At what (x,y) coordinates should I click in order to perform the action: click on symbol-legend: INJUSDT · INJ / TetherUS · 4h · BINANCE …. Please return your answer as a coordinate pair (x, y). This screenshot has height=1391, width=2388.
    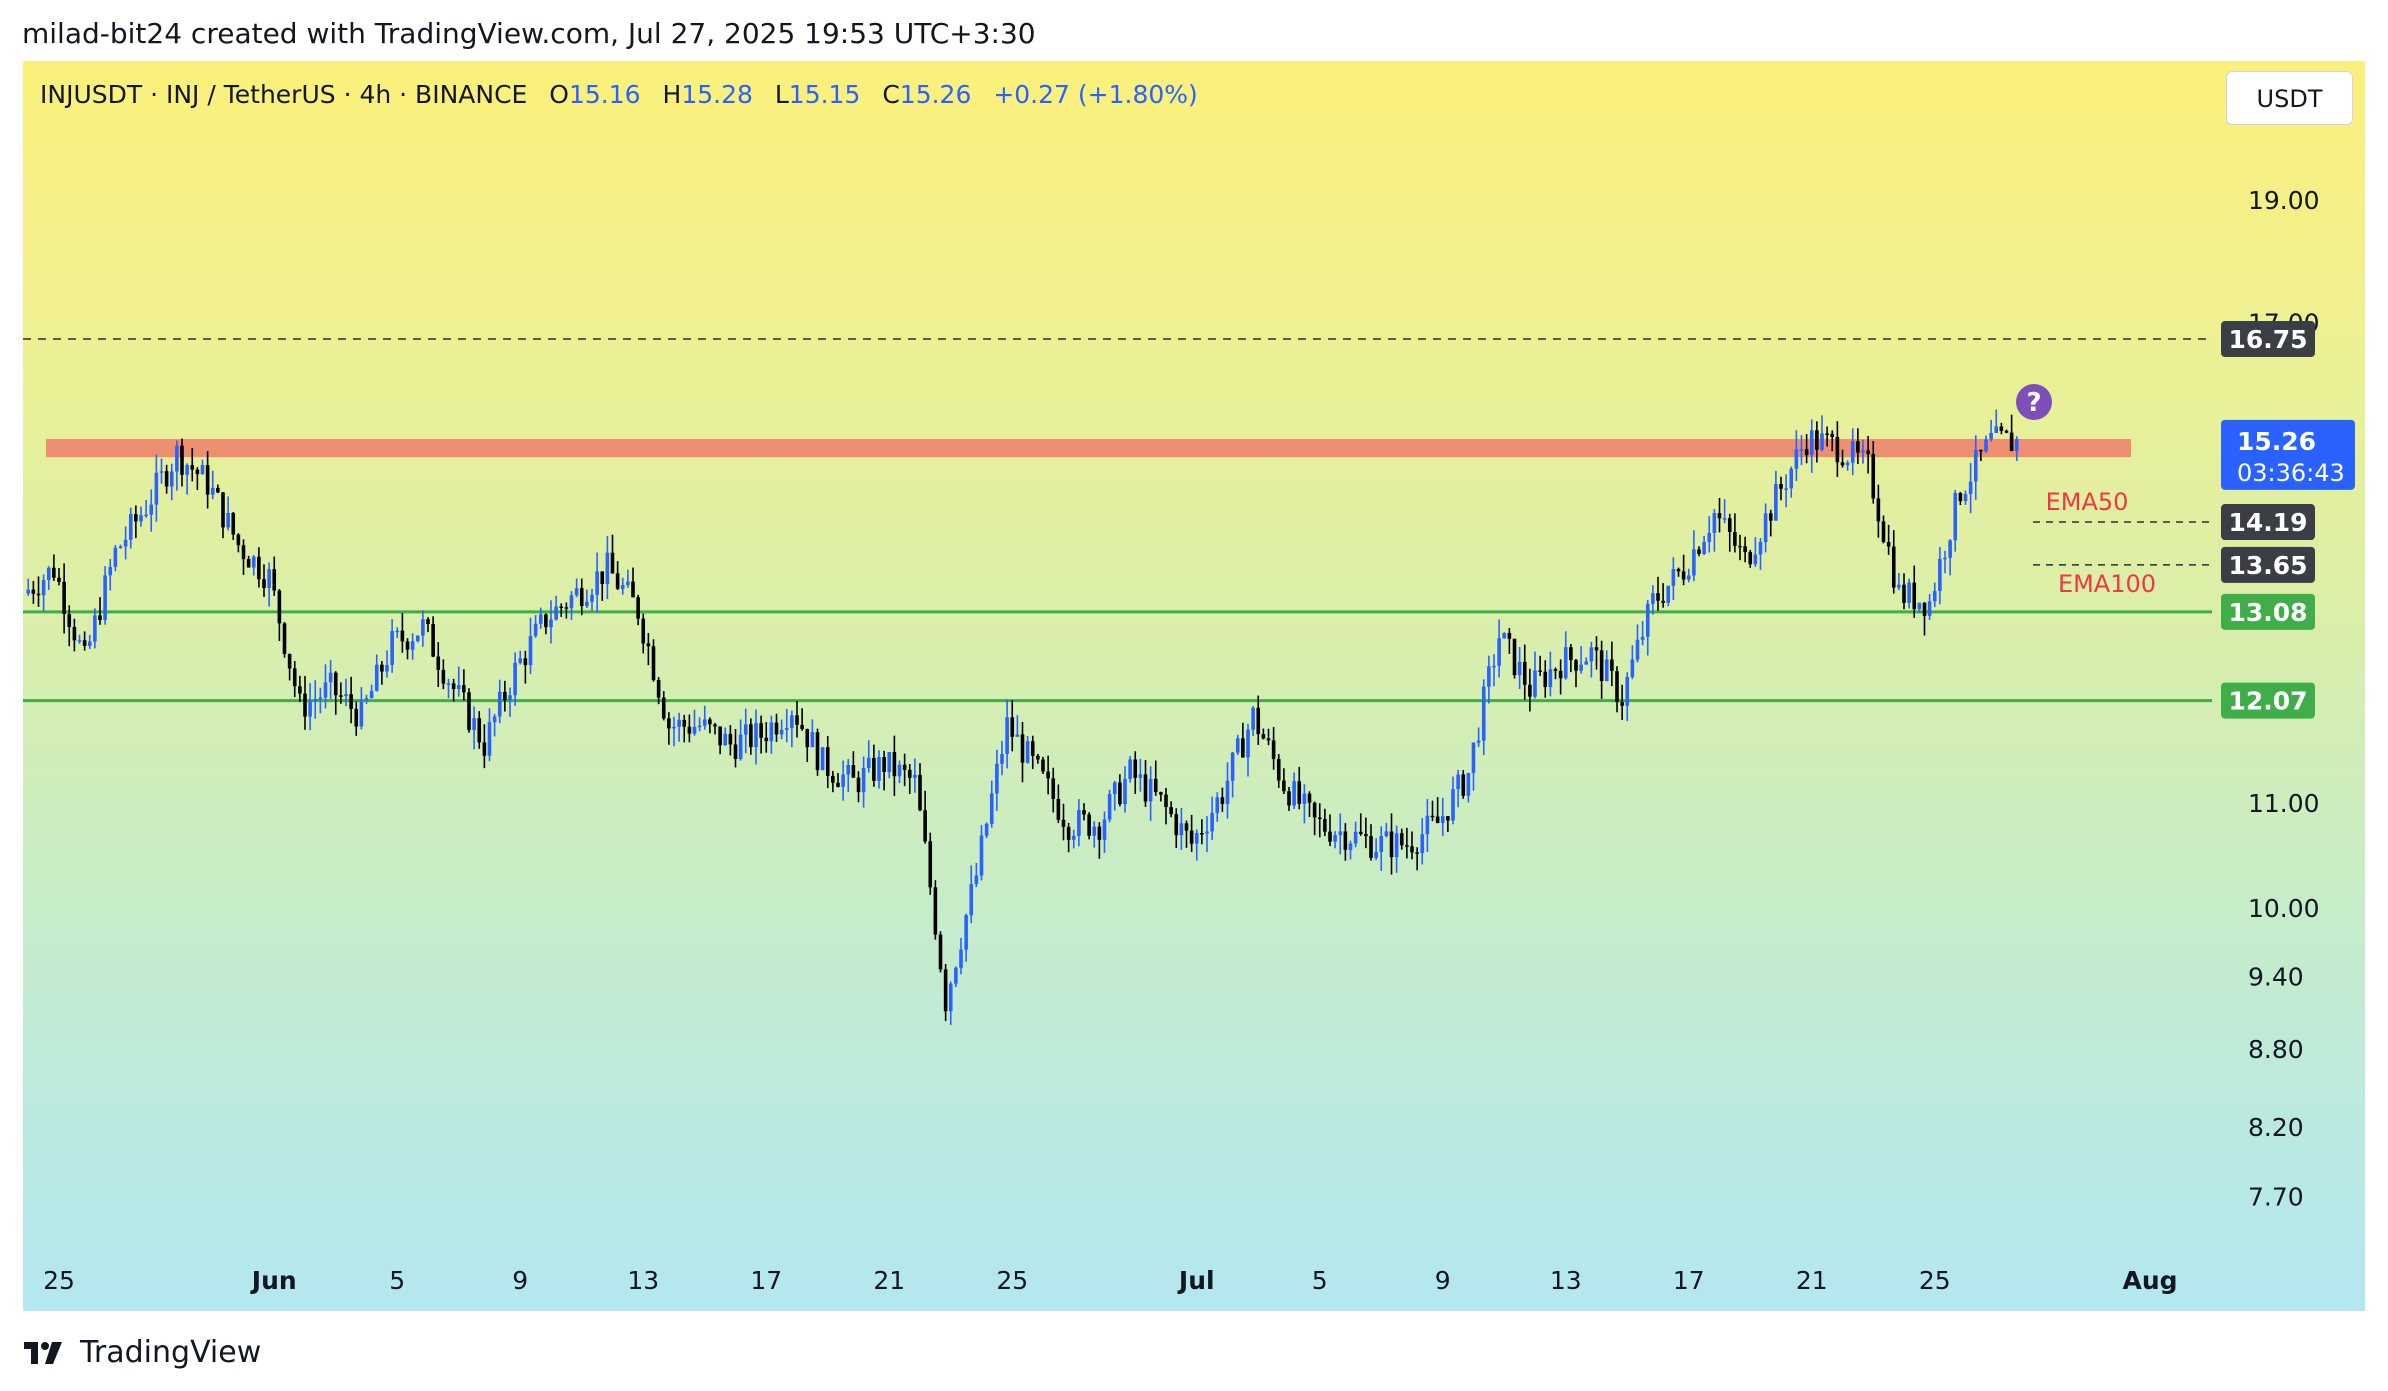
    Looking at the image, I should click on (619, 94).